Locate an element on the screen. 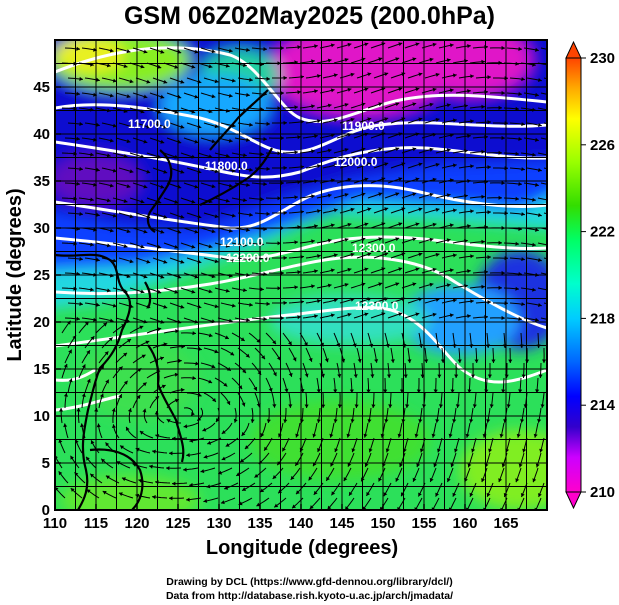 Image resolution: width=619 pixels, height=605 pixels. streamline is located at coordinates (542, 289).